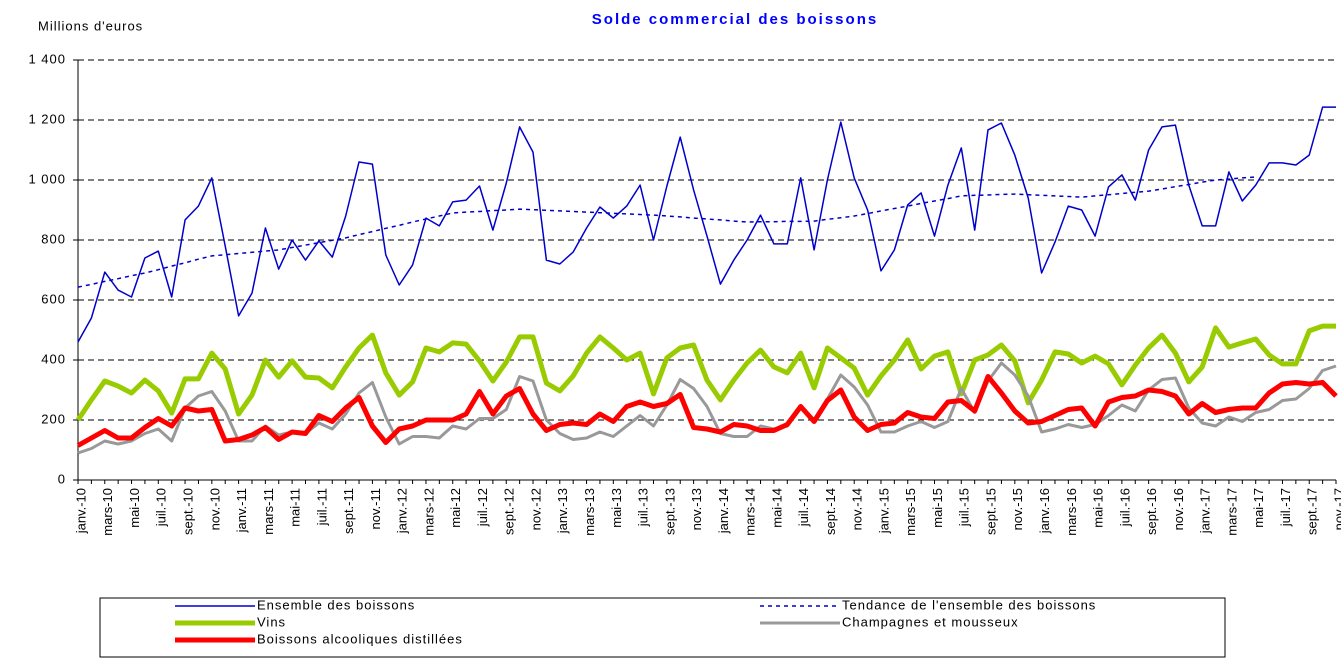  Describe the element at coordinates (535, 509) in the screenshot. I see `x-tick-label: nov.-12` at that location.